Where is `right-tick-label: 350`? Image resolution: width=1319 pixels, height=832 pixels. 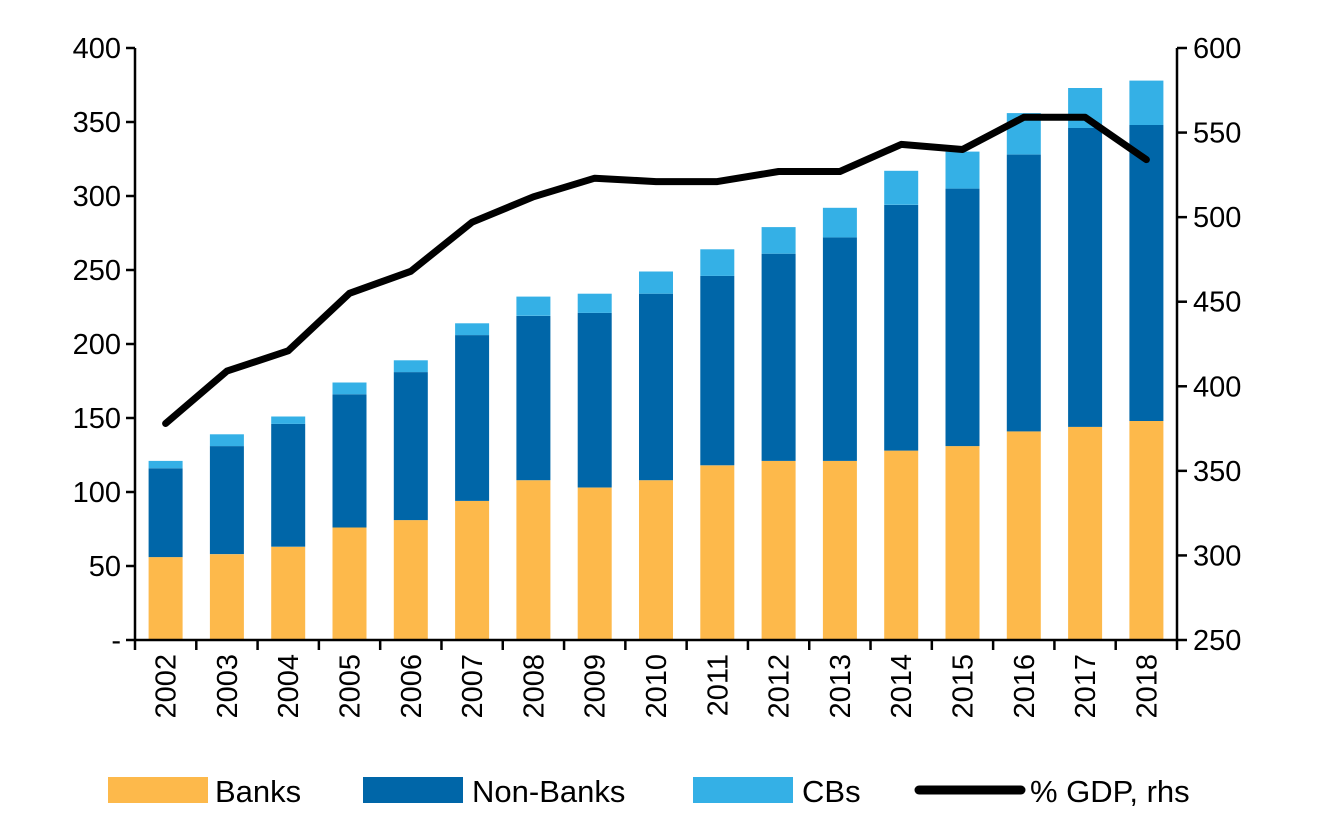 right-tick-label: 350 is located at coordinates (1217, 472).